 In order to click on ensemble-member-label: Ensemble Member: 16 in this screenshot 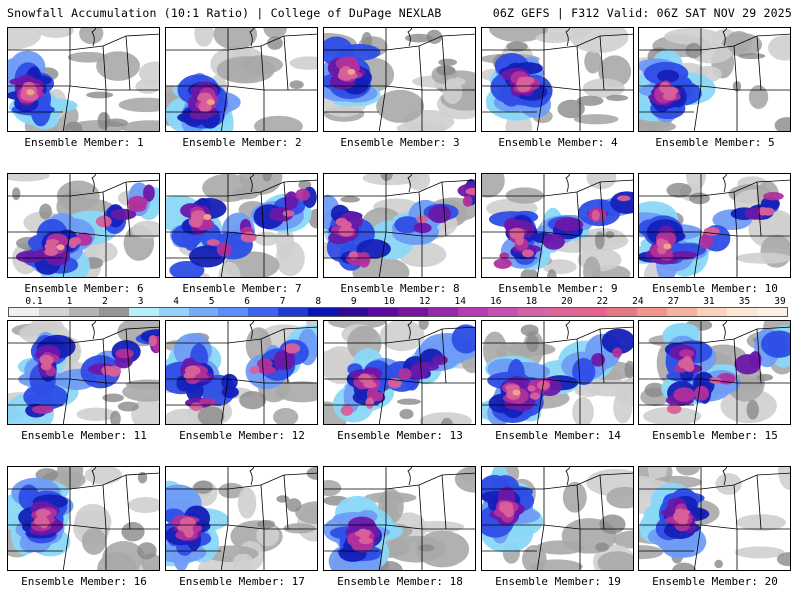, I will do `click(84, 581)`.